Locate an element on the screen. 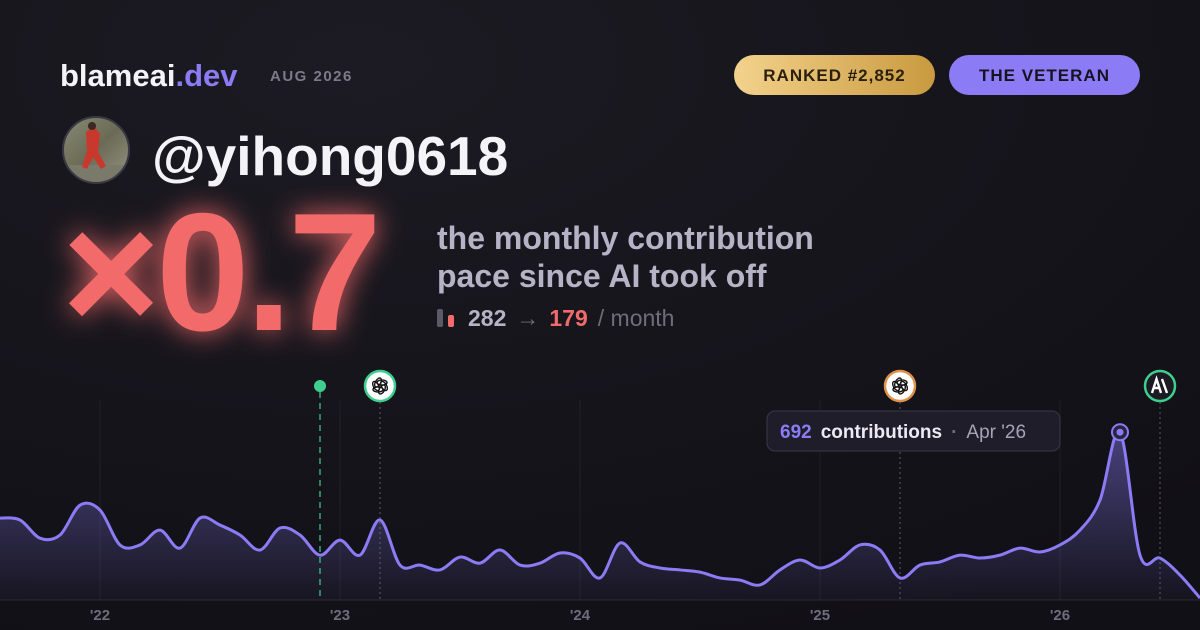  pace: 282 → 179 / month is located at coordinates (571, 318).